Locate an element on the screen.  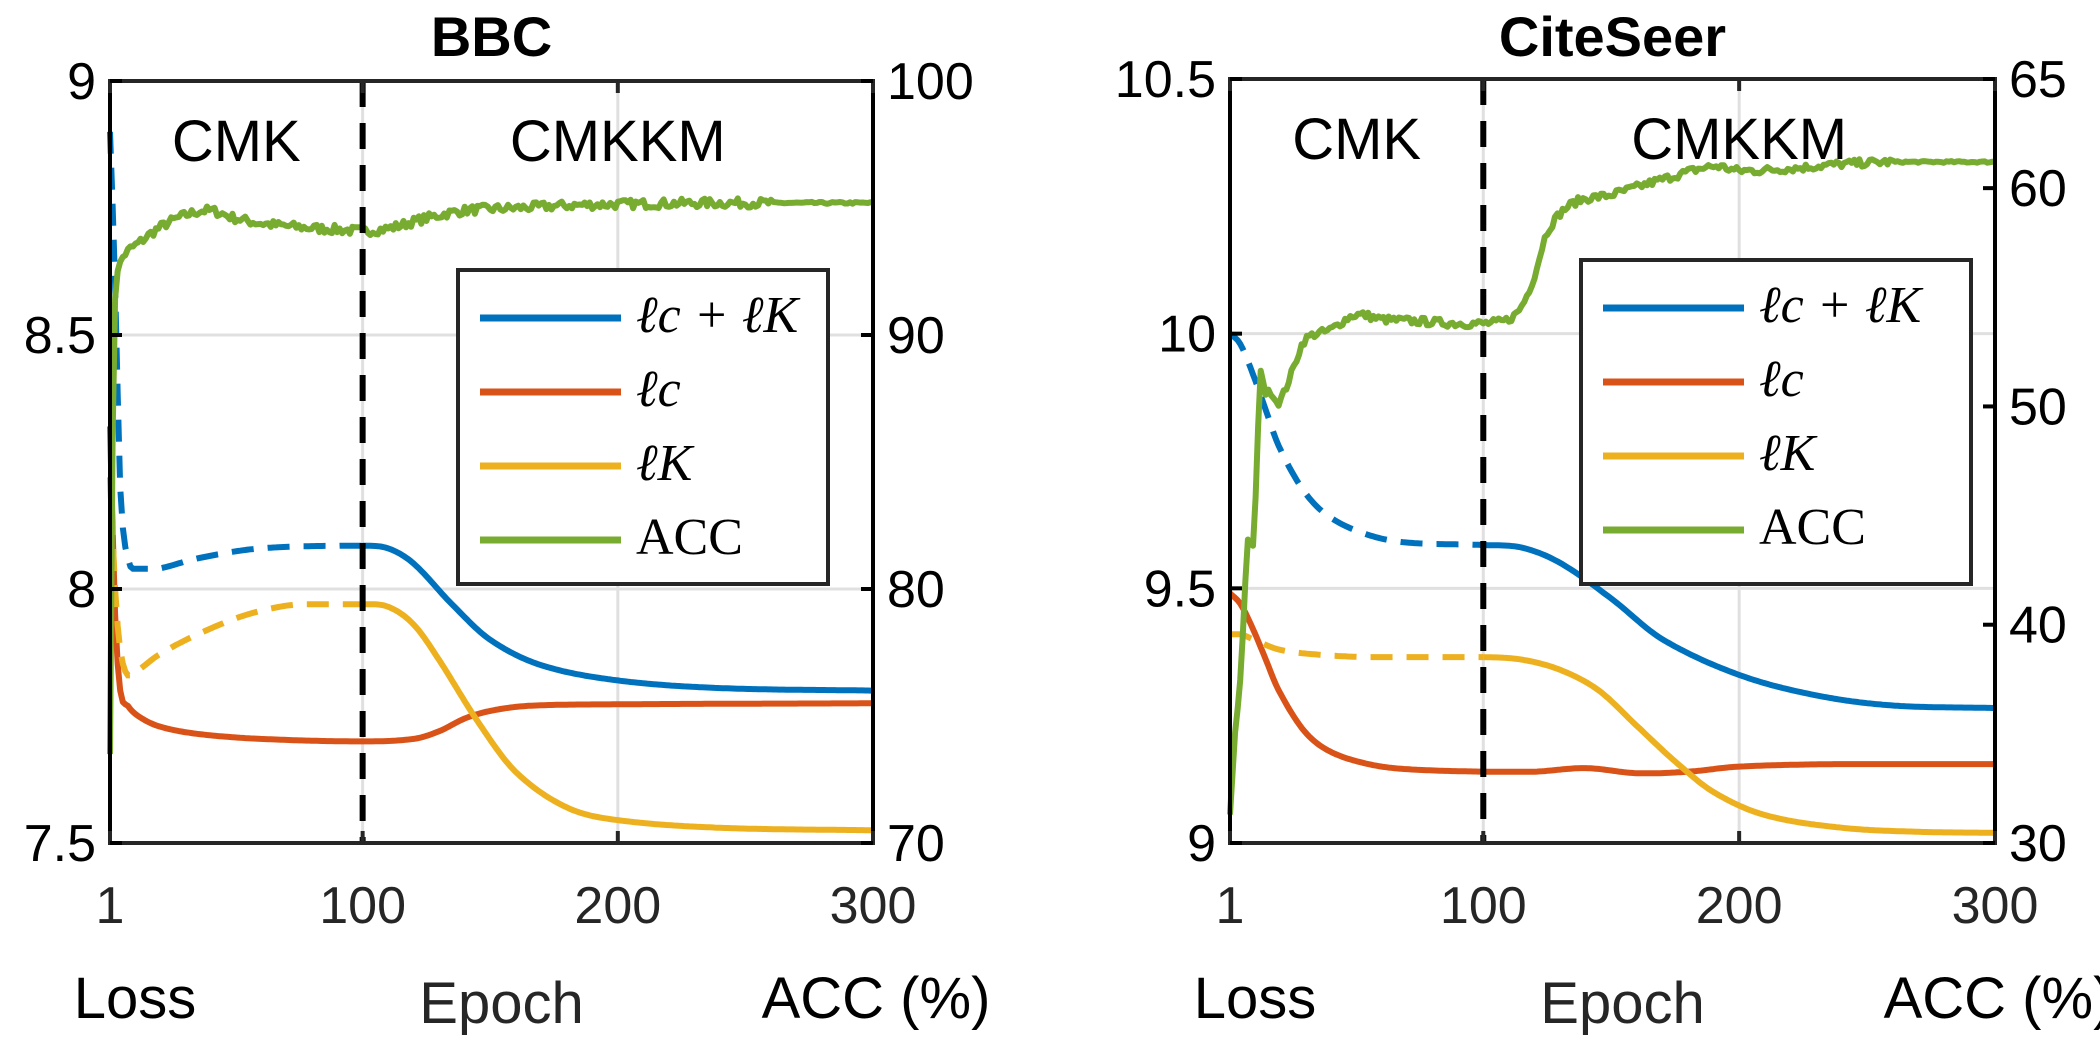
y-right-tick-label: 40 is located at coordinates (2038, 626).